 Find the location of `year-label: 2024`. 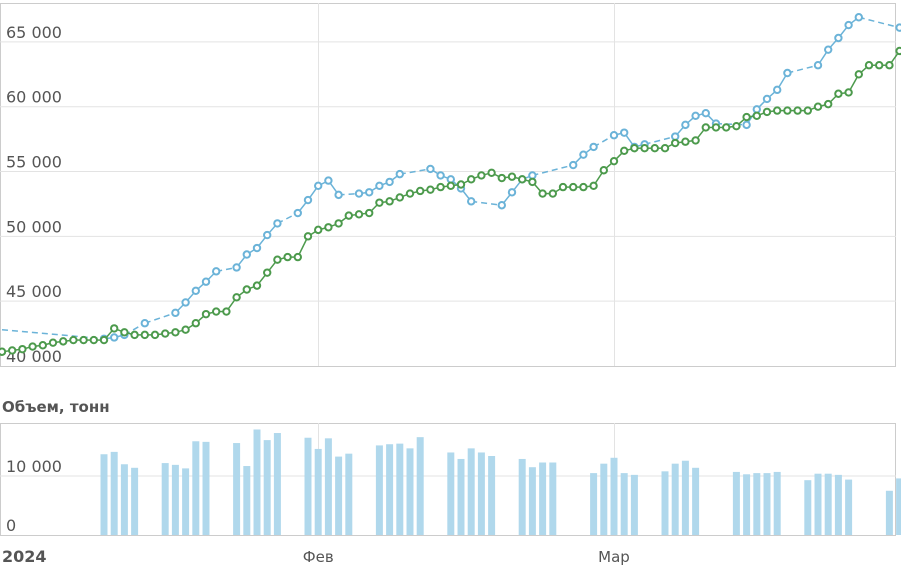

year-label: 2024 is located at coordinates (24, 556).